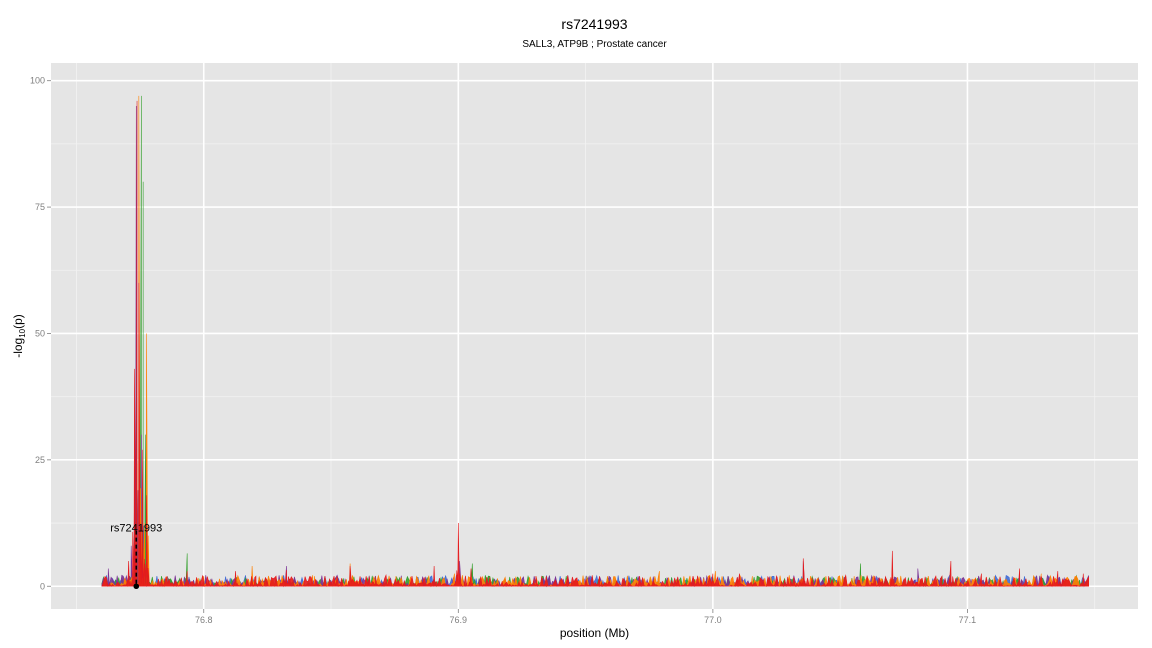  I want to click on highlight-point, so click(136, 586).